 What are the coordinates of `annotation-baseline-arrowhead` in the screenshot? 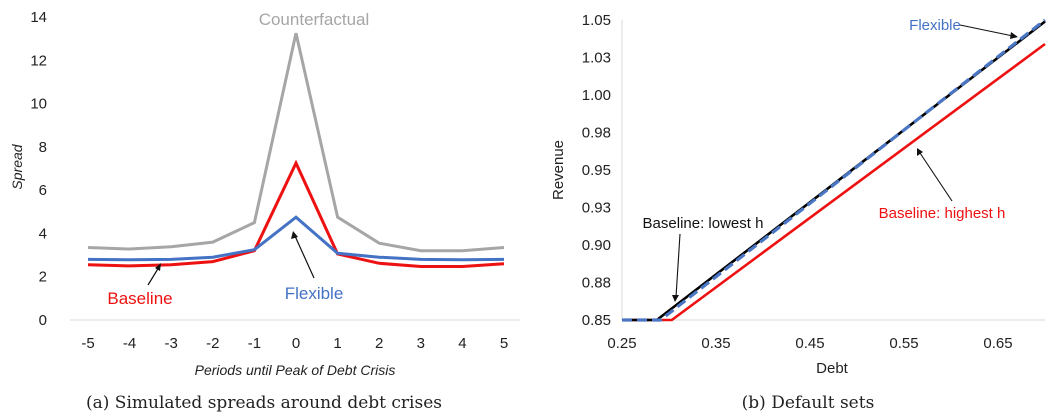 It's located at (158, 267).